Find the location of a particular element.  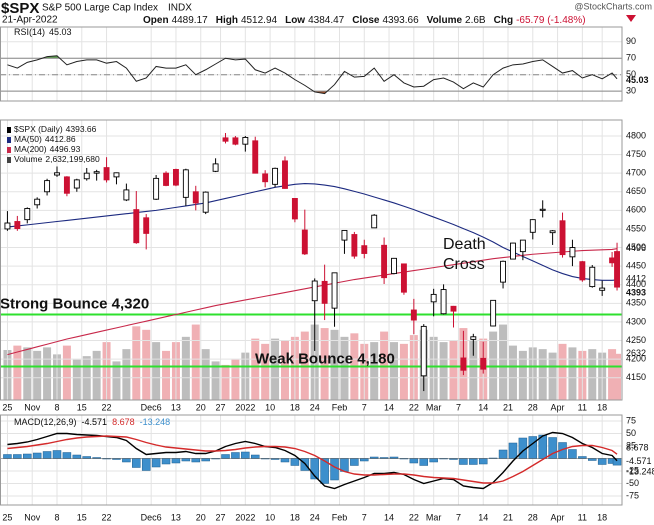

legend-value: 2,632,199,680 is located at coordinates (72, 159).